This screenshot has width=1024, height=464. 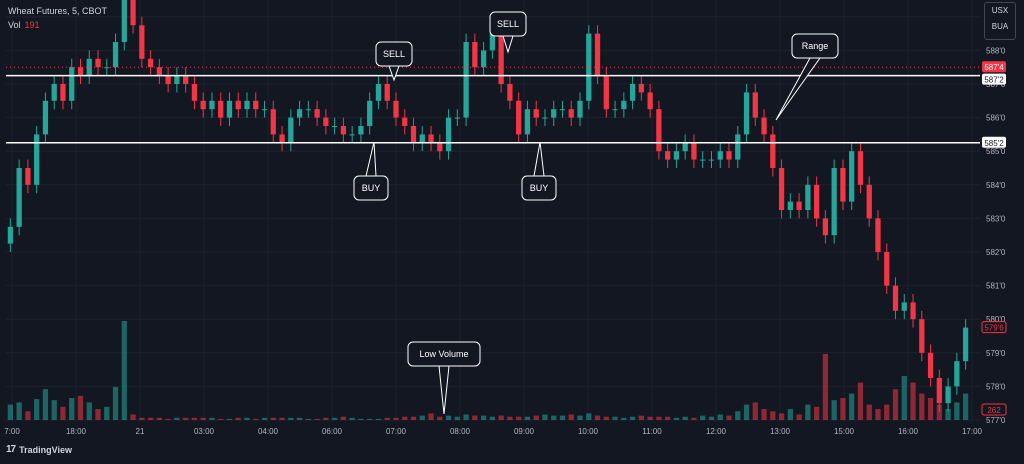 I want to click on x-tick-label: 04:00, so click(x=268, y=431).